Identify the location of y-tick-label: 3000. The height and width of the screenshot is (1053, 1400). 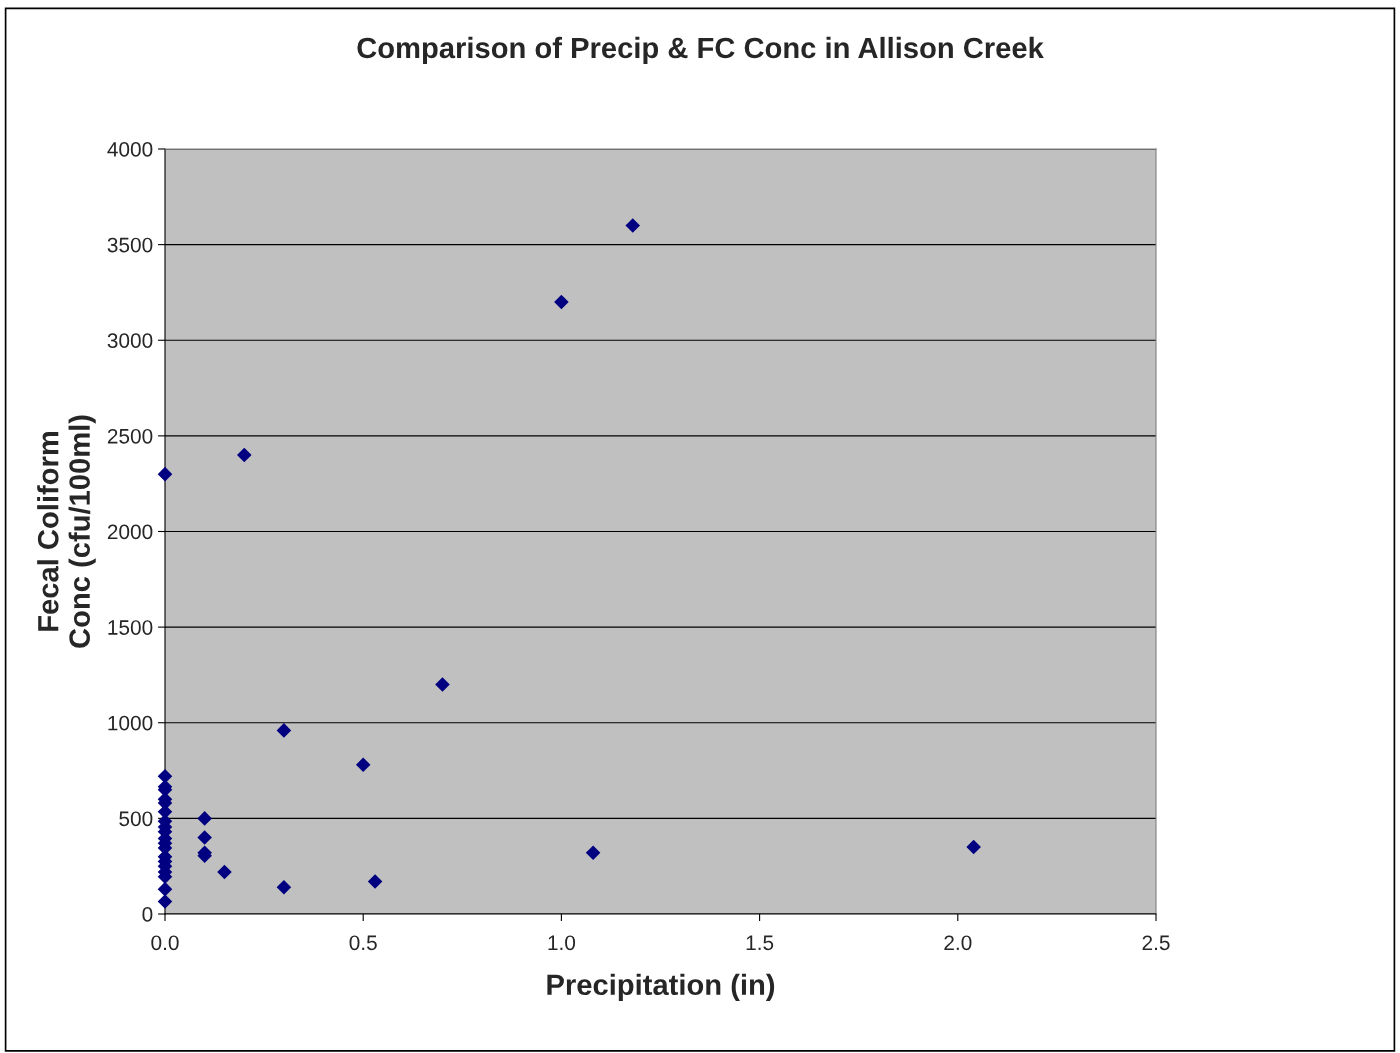
(130, 340).